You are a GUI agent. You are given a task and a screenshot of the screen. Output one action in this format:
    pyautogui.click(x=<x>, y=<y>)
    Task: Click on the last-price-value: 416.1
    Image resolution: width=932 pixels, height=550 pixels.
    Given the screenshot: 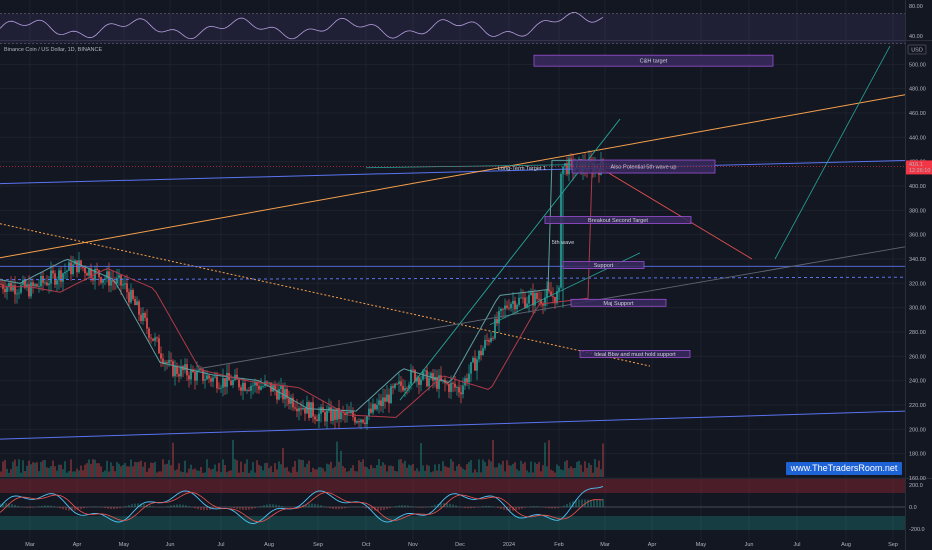 What is the action you would take?
    pyautogui.click(x=916, y=165)
    